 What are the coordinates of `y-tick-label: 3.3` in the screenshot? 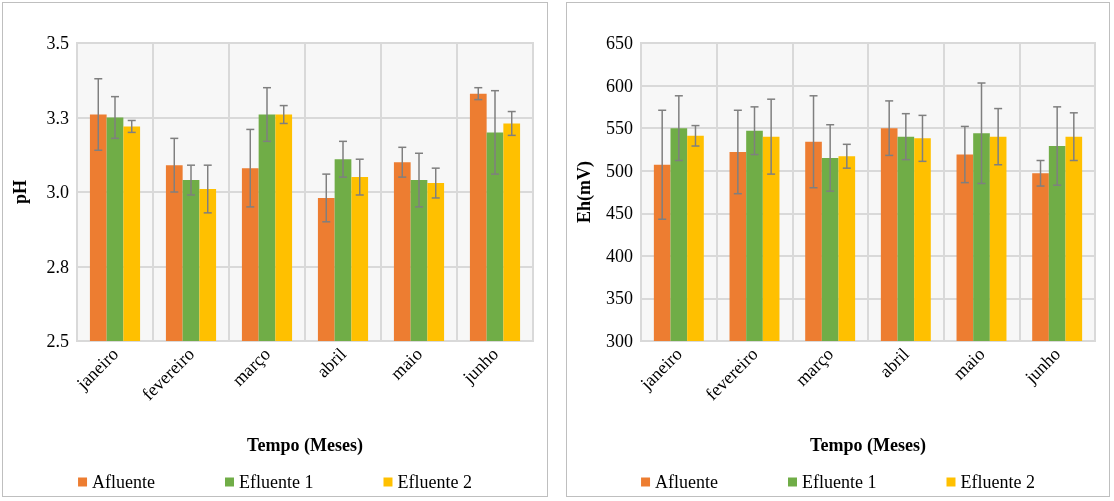 It's located at (57, 117).